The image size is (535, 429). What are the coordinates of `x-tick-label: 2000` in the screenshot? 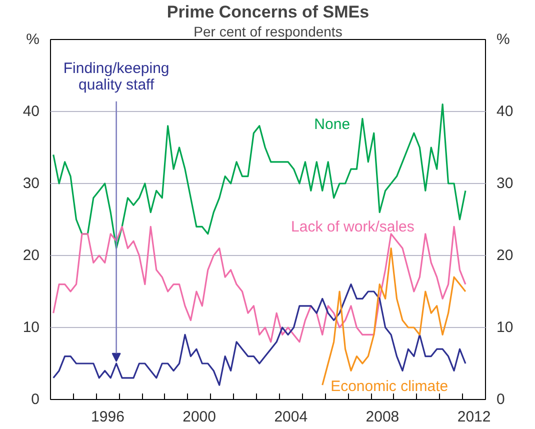 It's located at (199, 417).